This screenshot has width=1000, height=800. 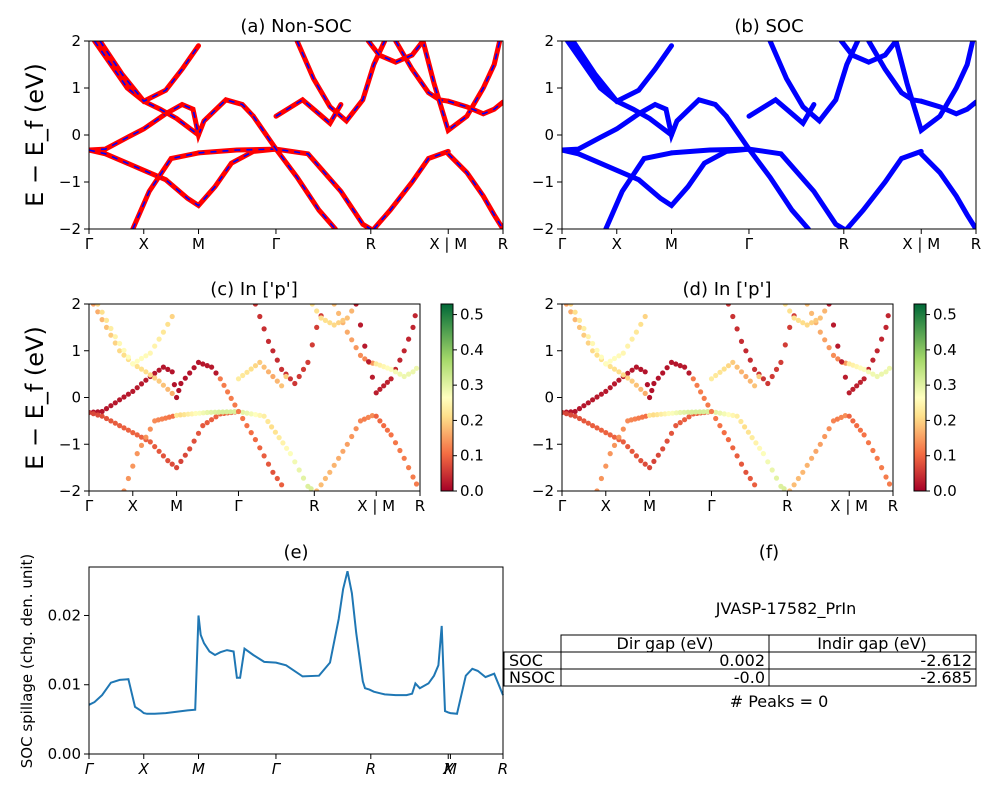 I want to click on panel-d-colorbar-label: 0.5, so click(x=945, y=315).